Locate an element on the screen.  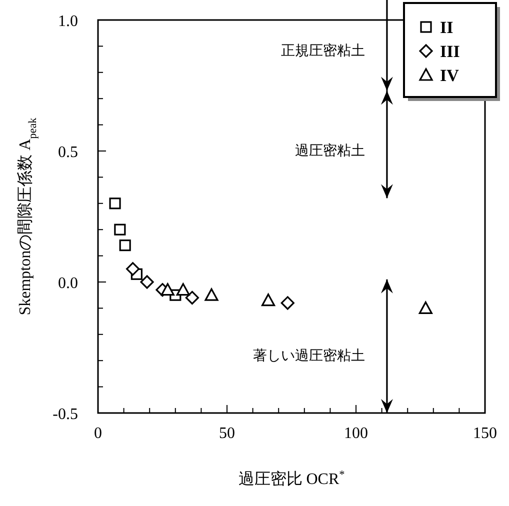
x-tick-label: 150 is located at coordinates (485, 433).